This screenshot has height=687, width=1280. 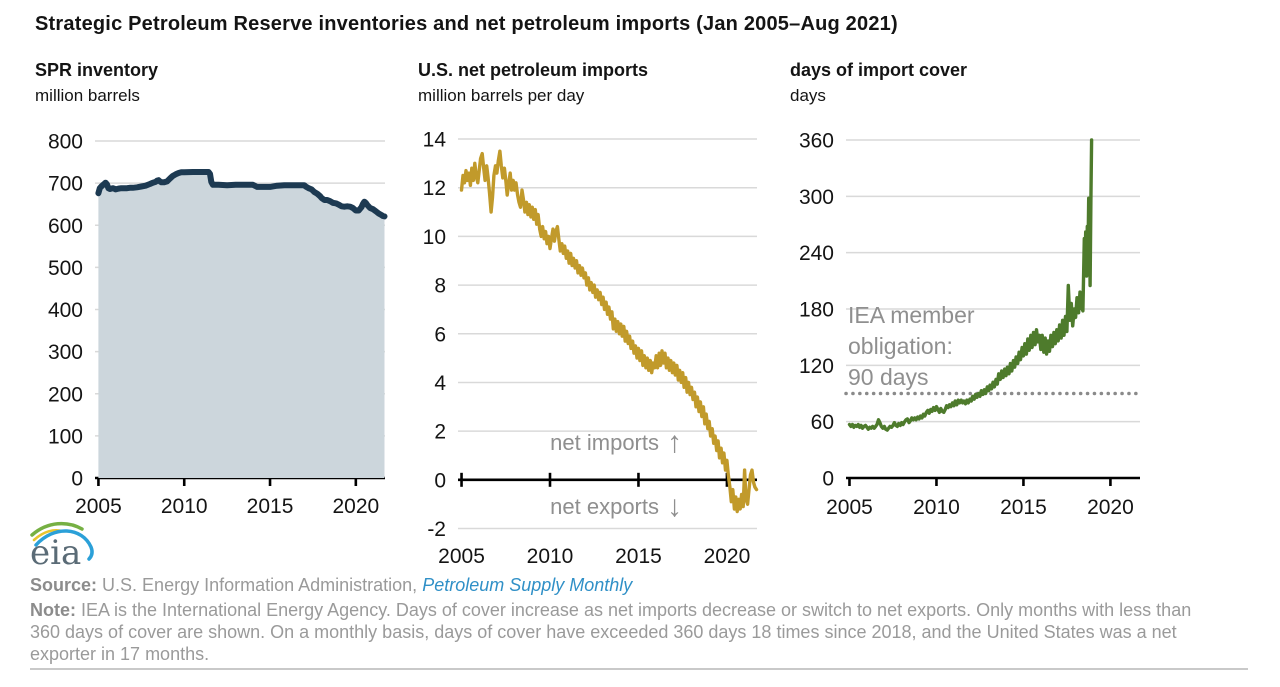 I want to click on net-imports-label: net imports, so click(x=604, y=442).